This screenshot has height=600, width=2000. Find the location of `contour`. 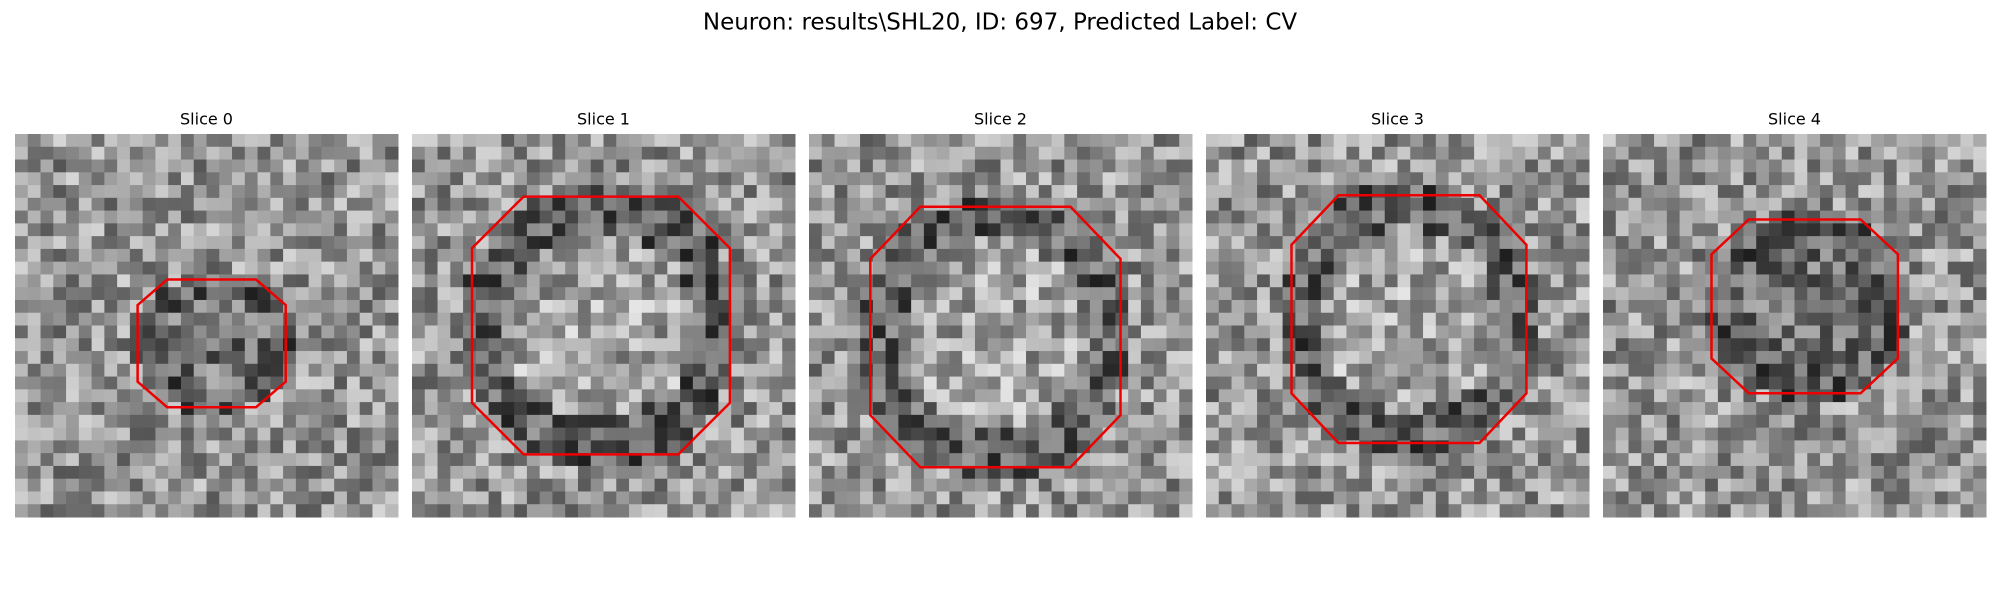

contour is located at coordinates (211, 343).